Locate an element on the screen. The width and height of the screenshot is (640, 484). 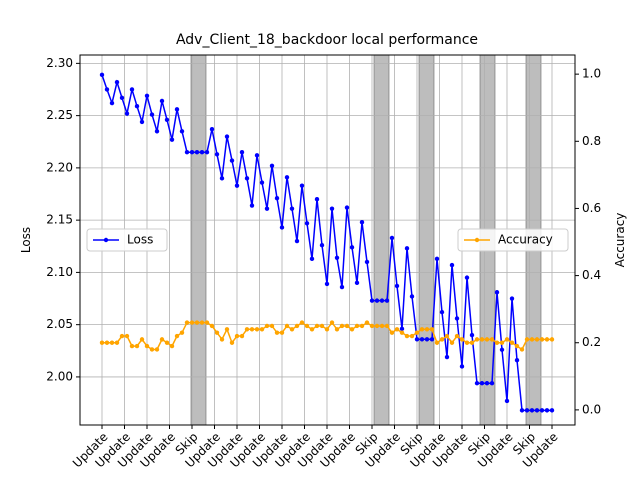
y-tick-label: 2.05 is located at coordinates (59, 324).